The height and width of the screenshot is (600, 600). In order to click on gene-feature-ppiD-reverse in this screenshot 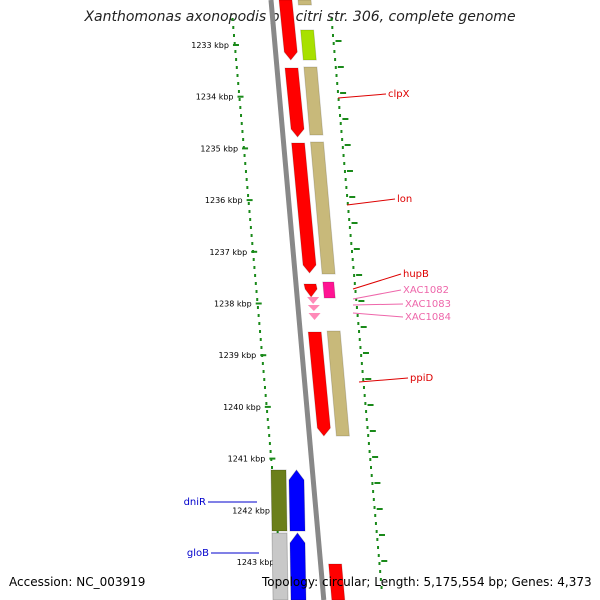, I will do `click(338, 383)`.